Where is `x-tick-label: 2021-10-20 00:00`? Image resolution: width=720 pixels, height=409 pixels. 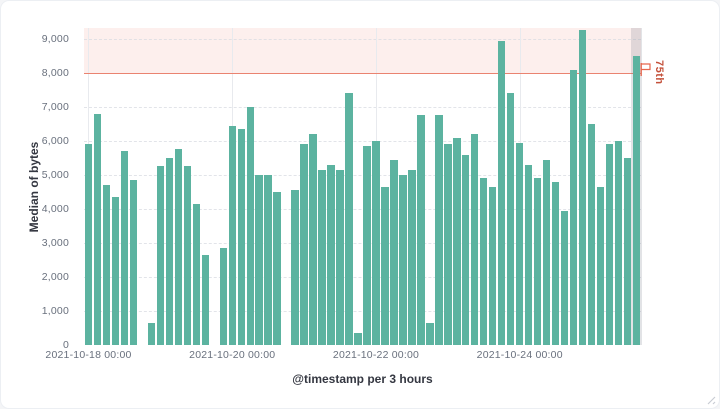
x-tick-label: 2021-10-20 00:00 is located at coordinates (232, 355).